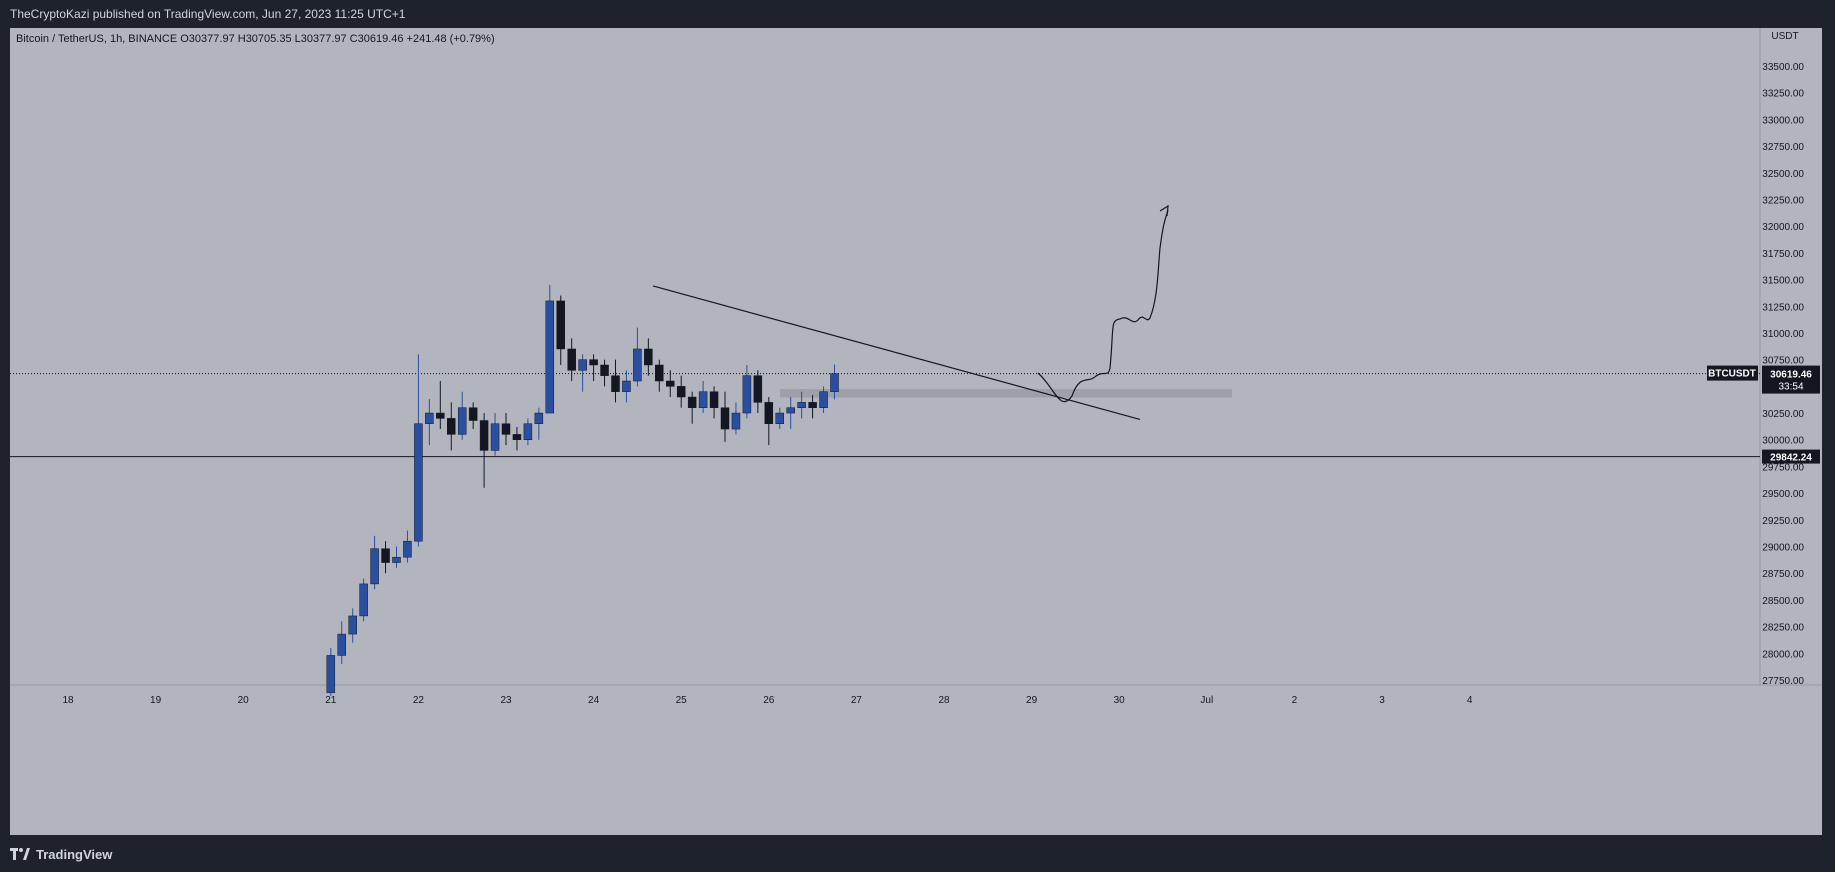 This screenshot has height=872, width=1835. What do you see at coordinates (1783, 494) in the screenshot?
I see `y-tick-label: 29500.00` at bounding box center [1783, 494].